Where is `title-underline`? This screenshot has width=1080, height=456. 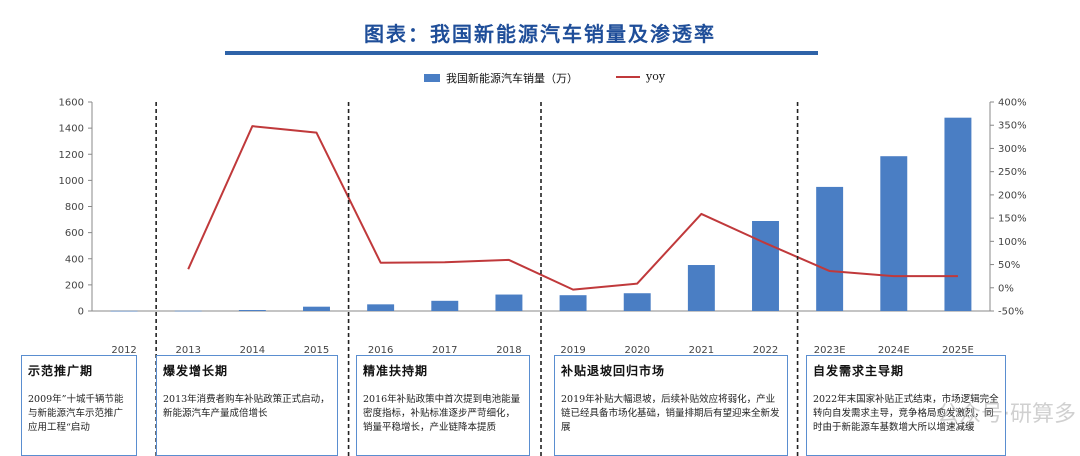
title-underline is located at coordinates (521, 53).